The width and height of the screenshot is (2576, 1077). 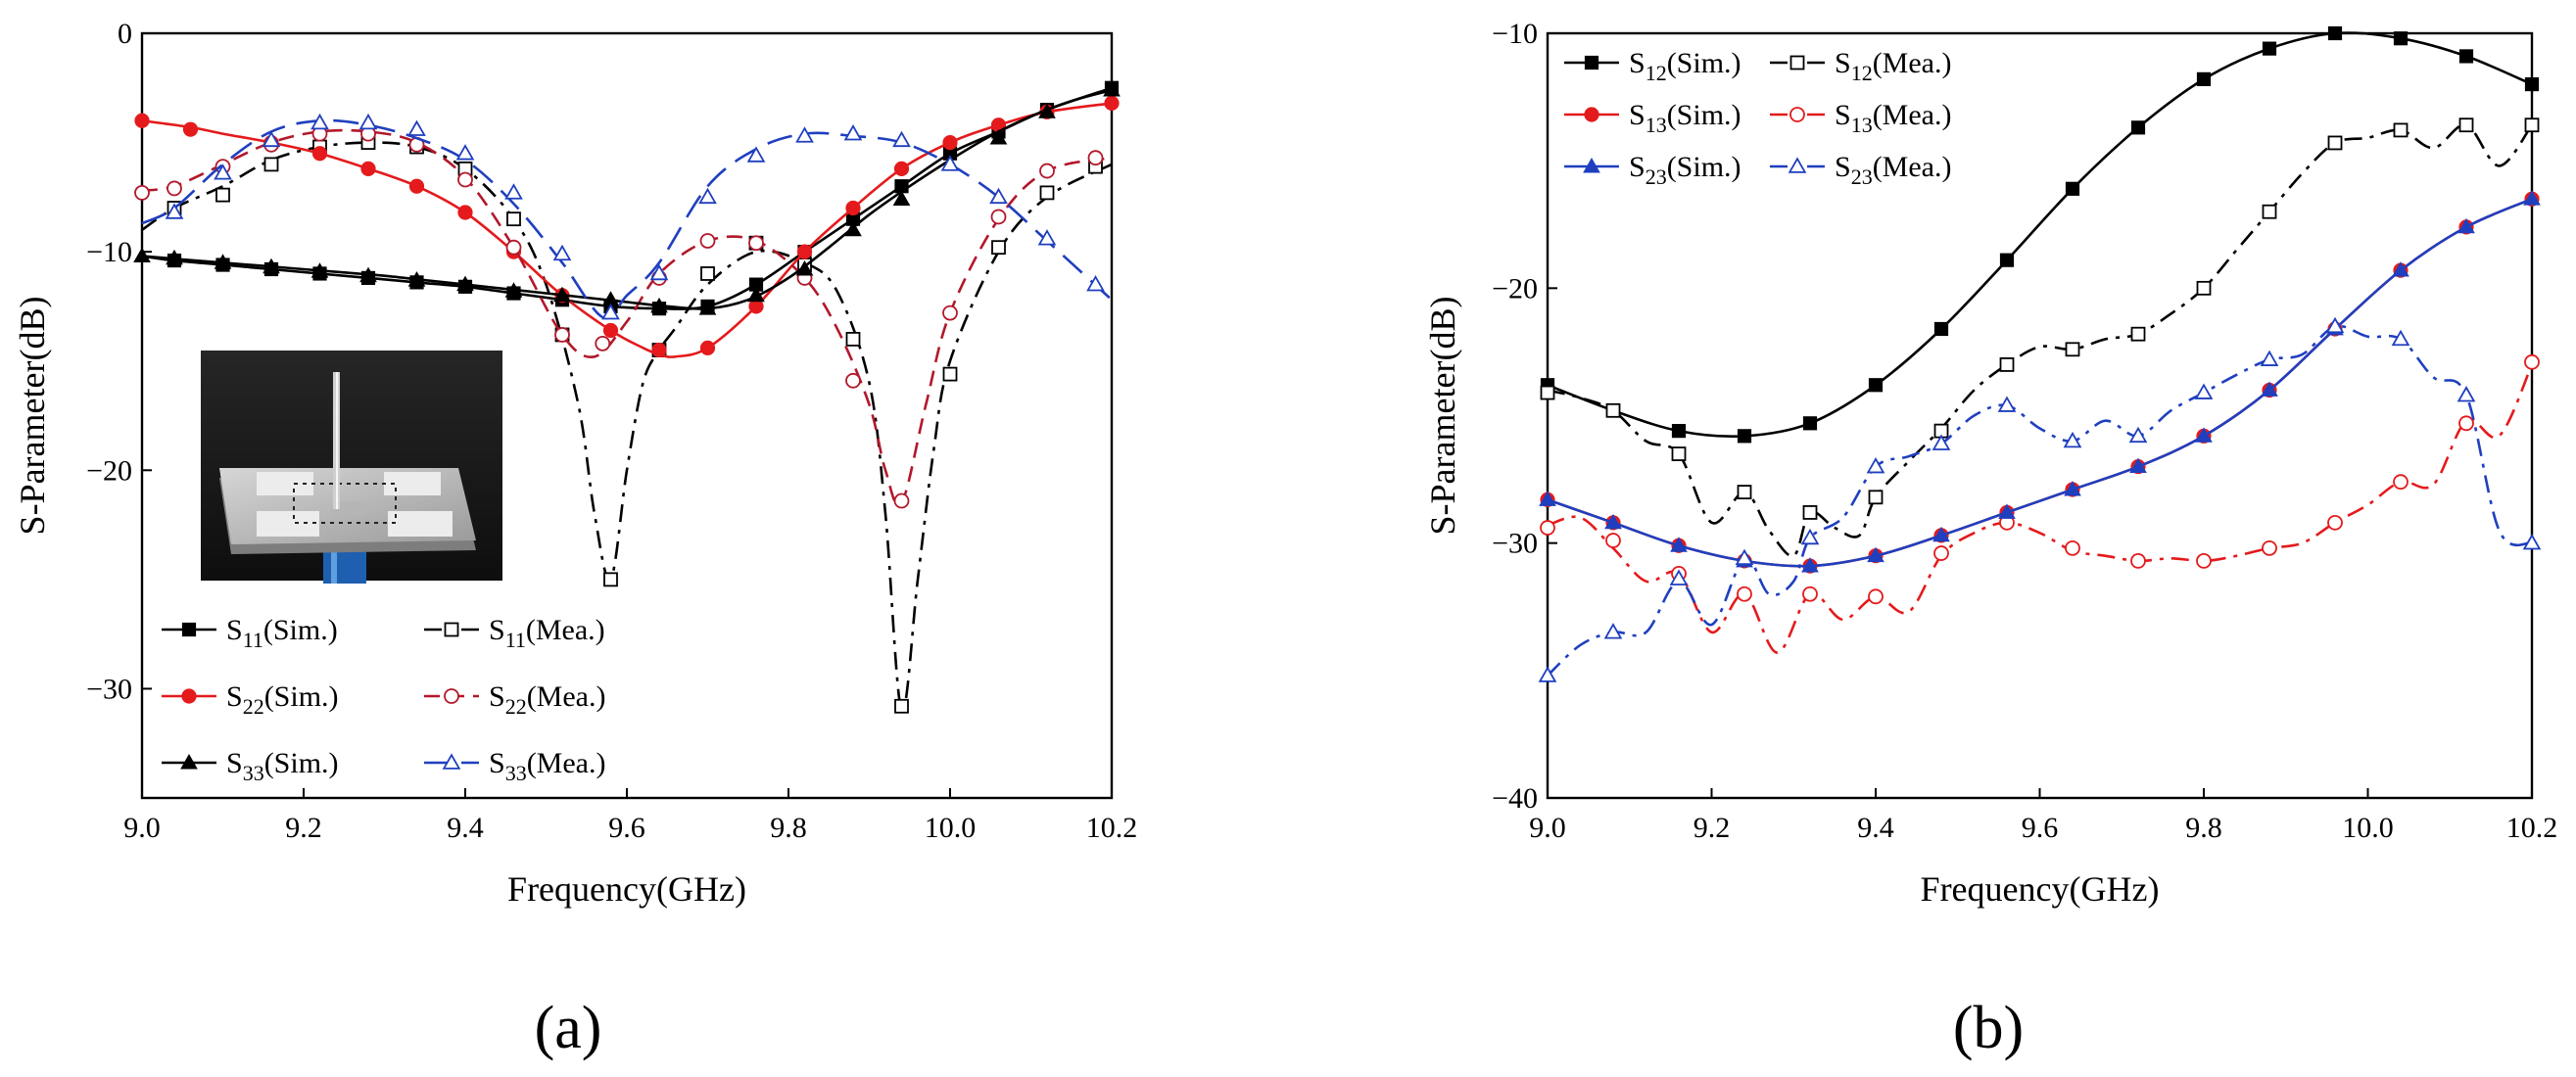 I want to click on legend-label: S13(Sim.), so click(x=1685, y=118).